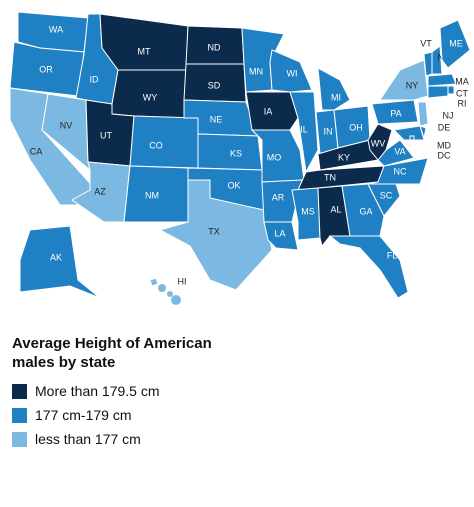  Describe the element at coordinates (462, 81) in the screenshot. I see `state-label: MA` at that location.